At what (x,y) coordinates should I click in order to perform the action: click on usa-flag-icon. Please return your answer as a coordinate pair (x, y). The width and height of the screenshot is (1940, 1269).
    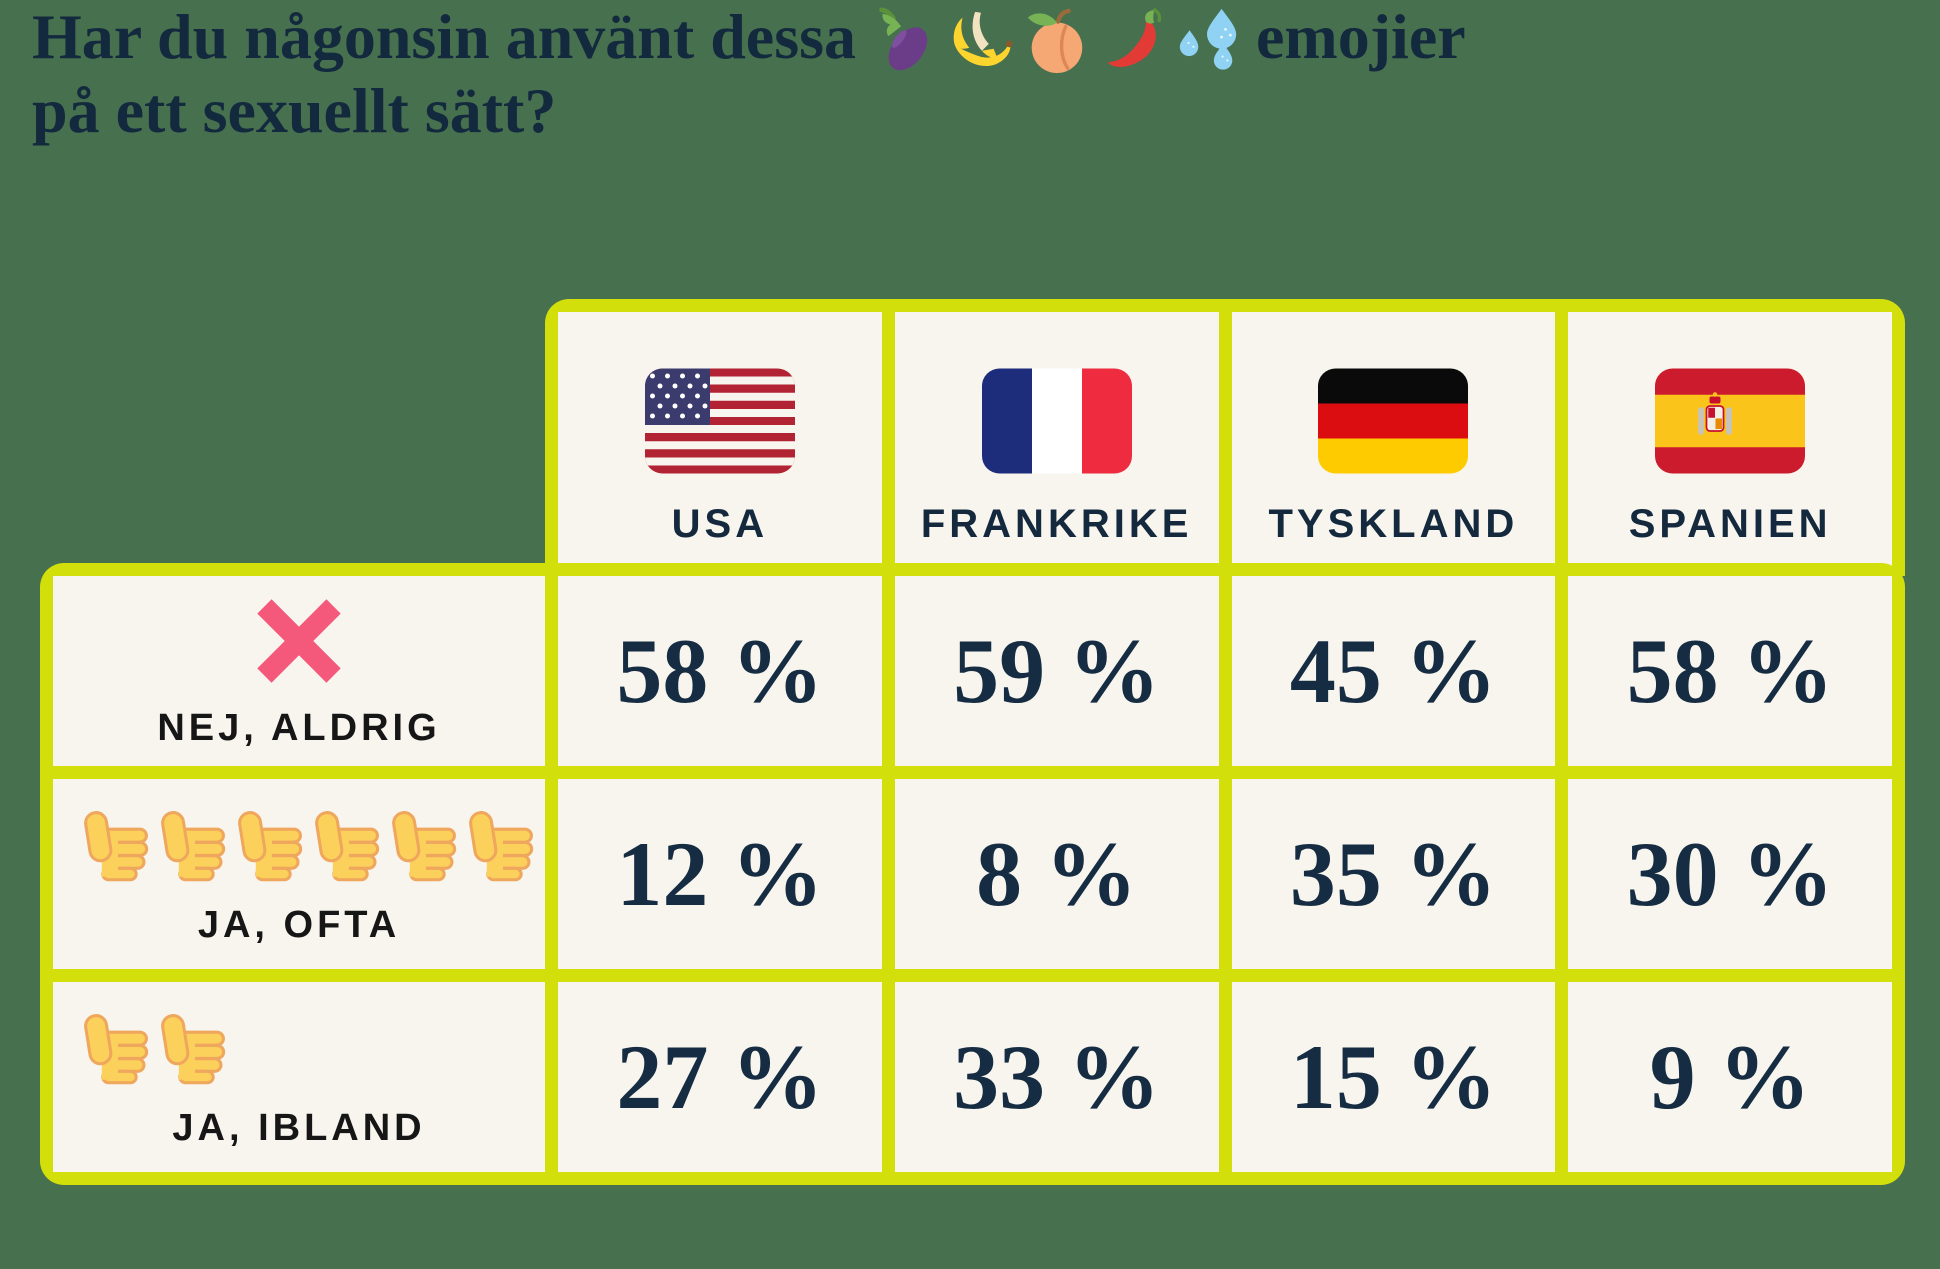
    Looking at the image, I should click on (719, 420).